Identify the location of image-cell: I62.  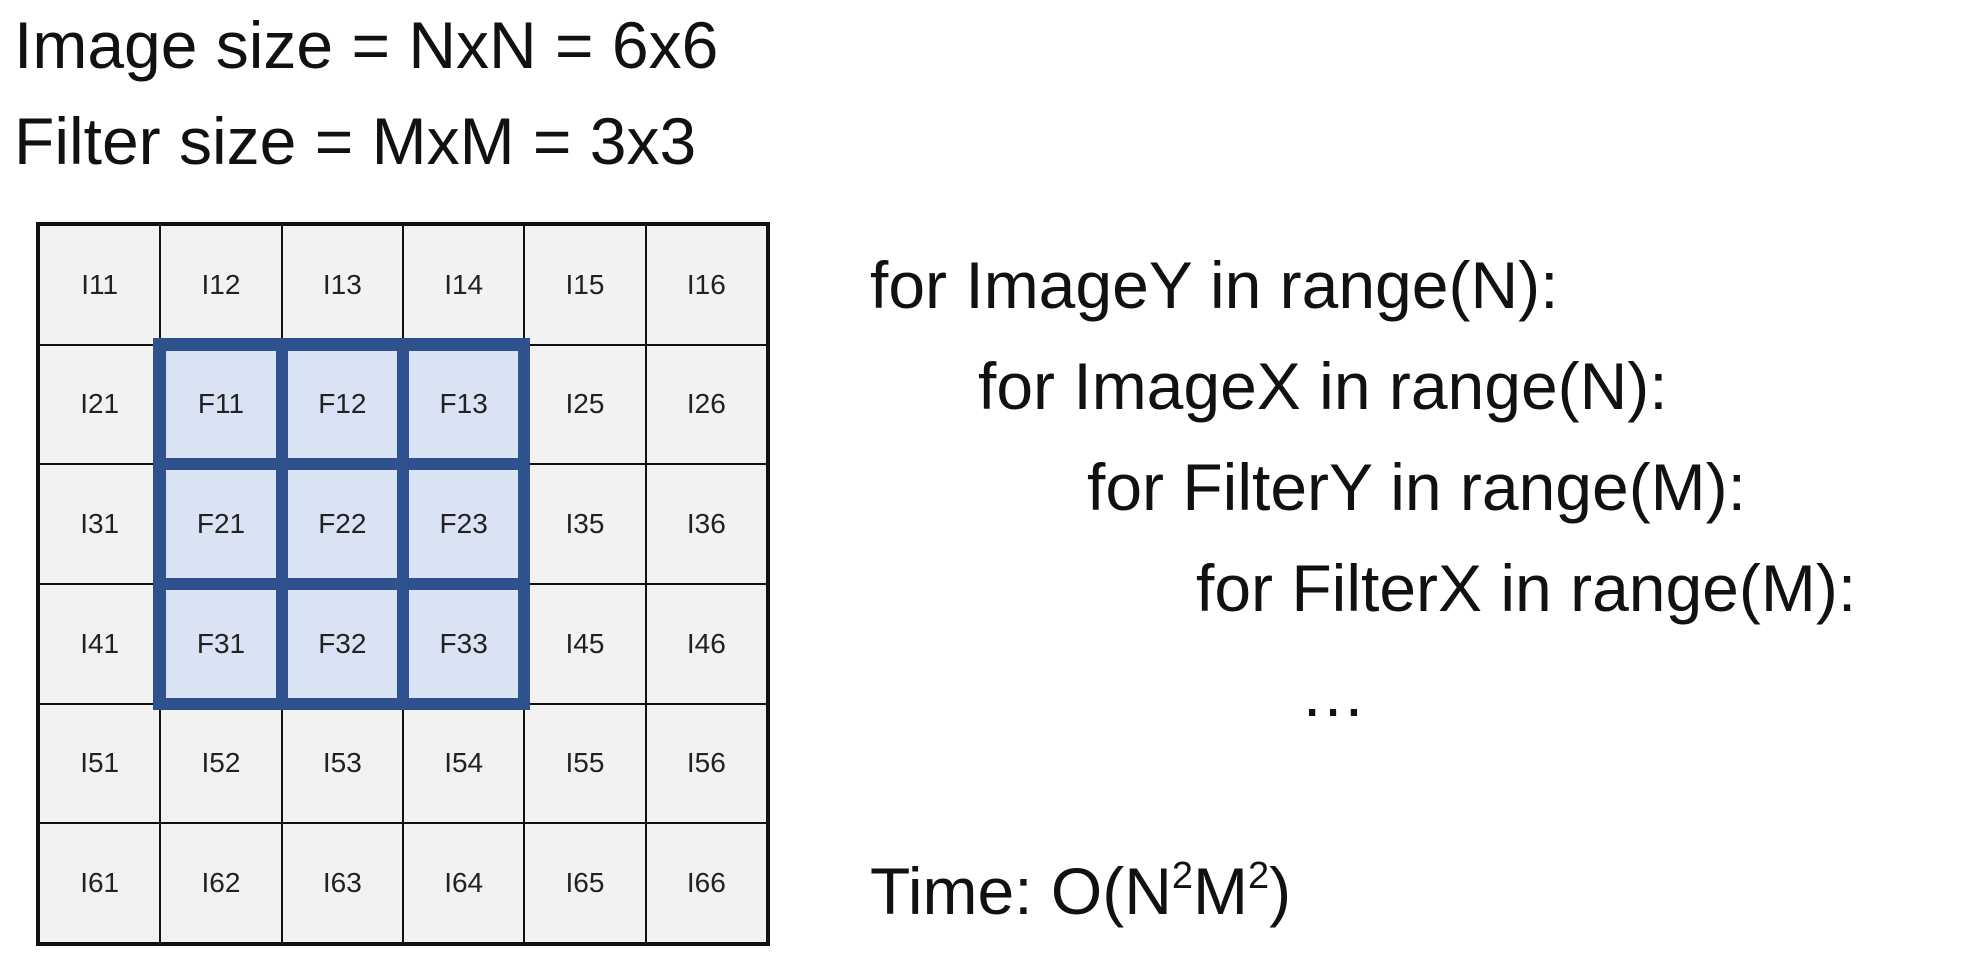
(221, 883).